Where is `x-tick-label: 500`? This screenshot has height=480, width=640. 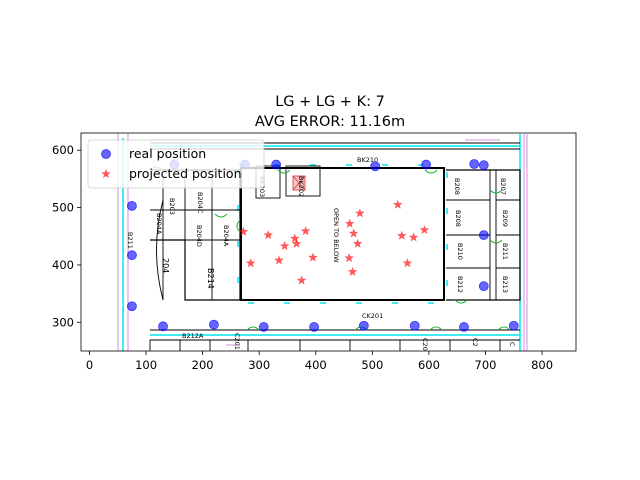 x-tick-label: 500 is located at coordinates (372, 365).